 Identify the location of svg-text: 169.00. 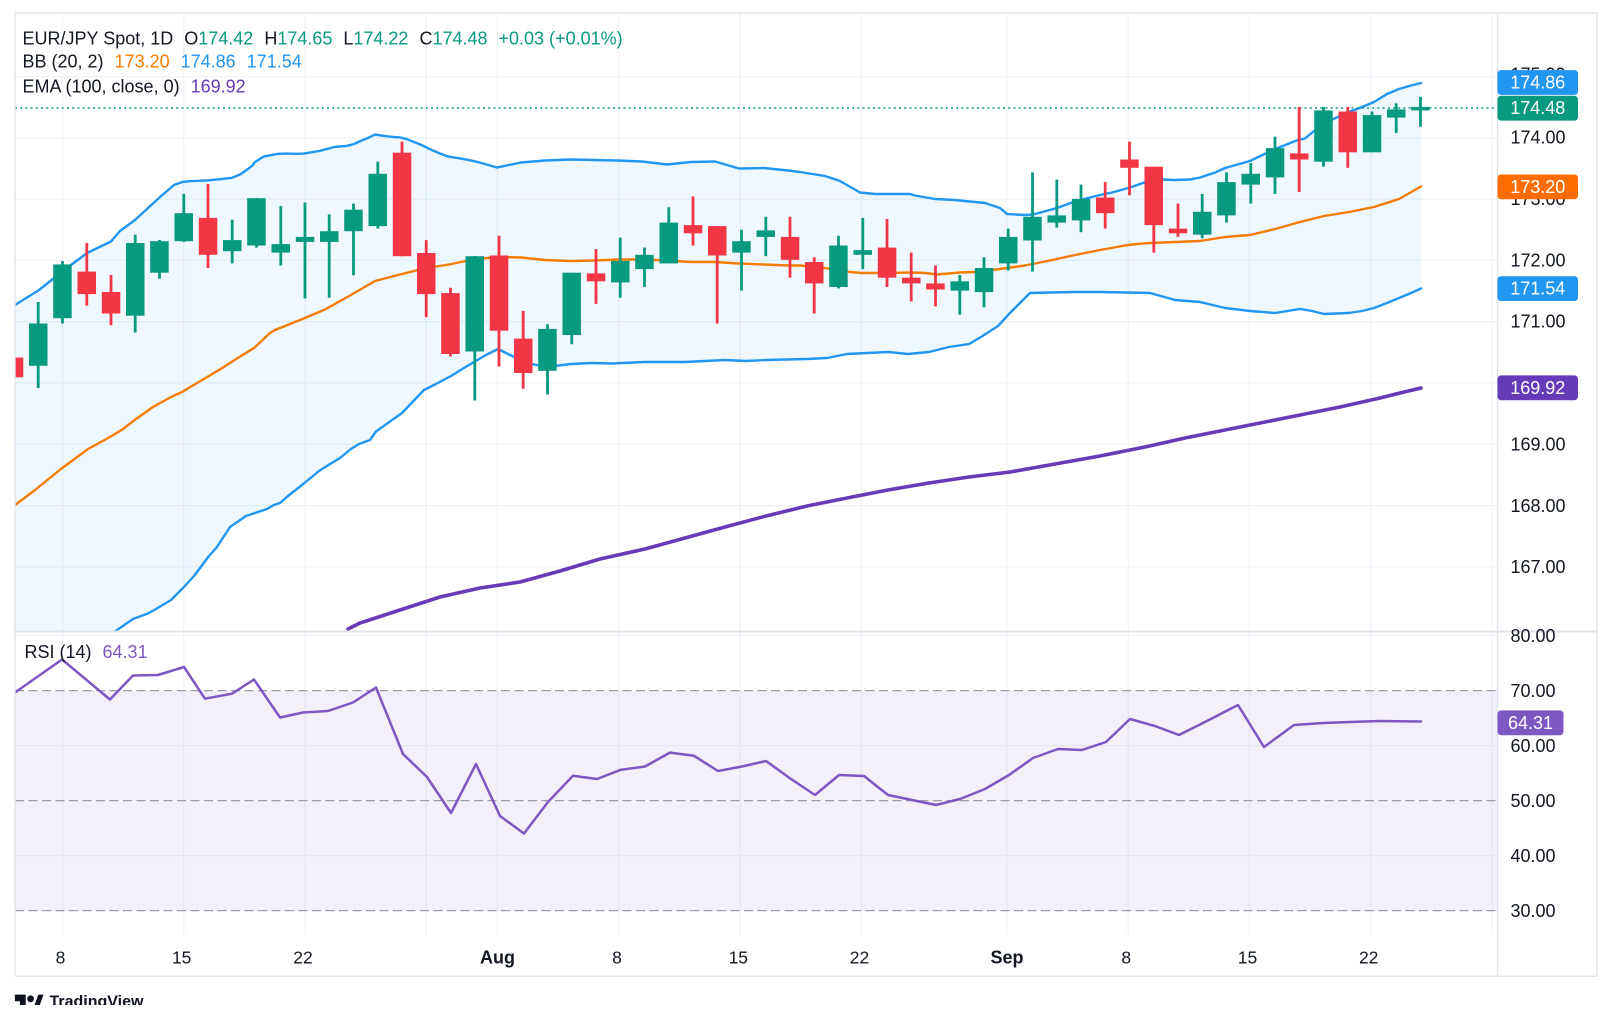
(1538, 445).